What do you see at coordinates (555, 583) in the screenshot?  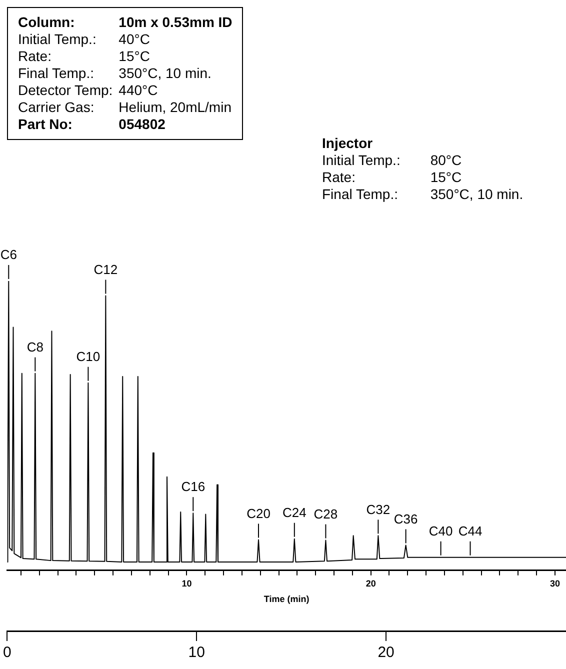 I see `x-tick-label: 30` at bounding box center [555, 583].